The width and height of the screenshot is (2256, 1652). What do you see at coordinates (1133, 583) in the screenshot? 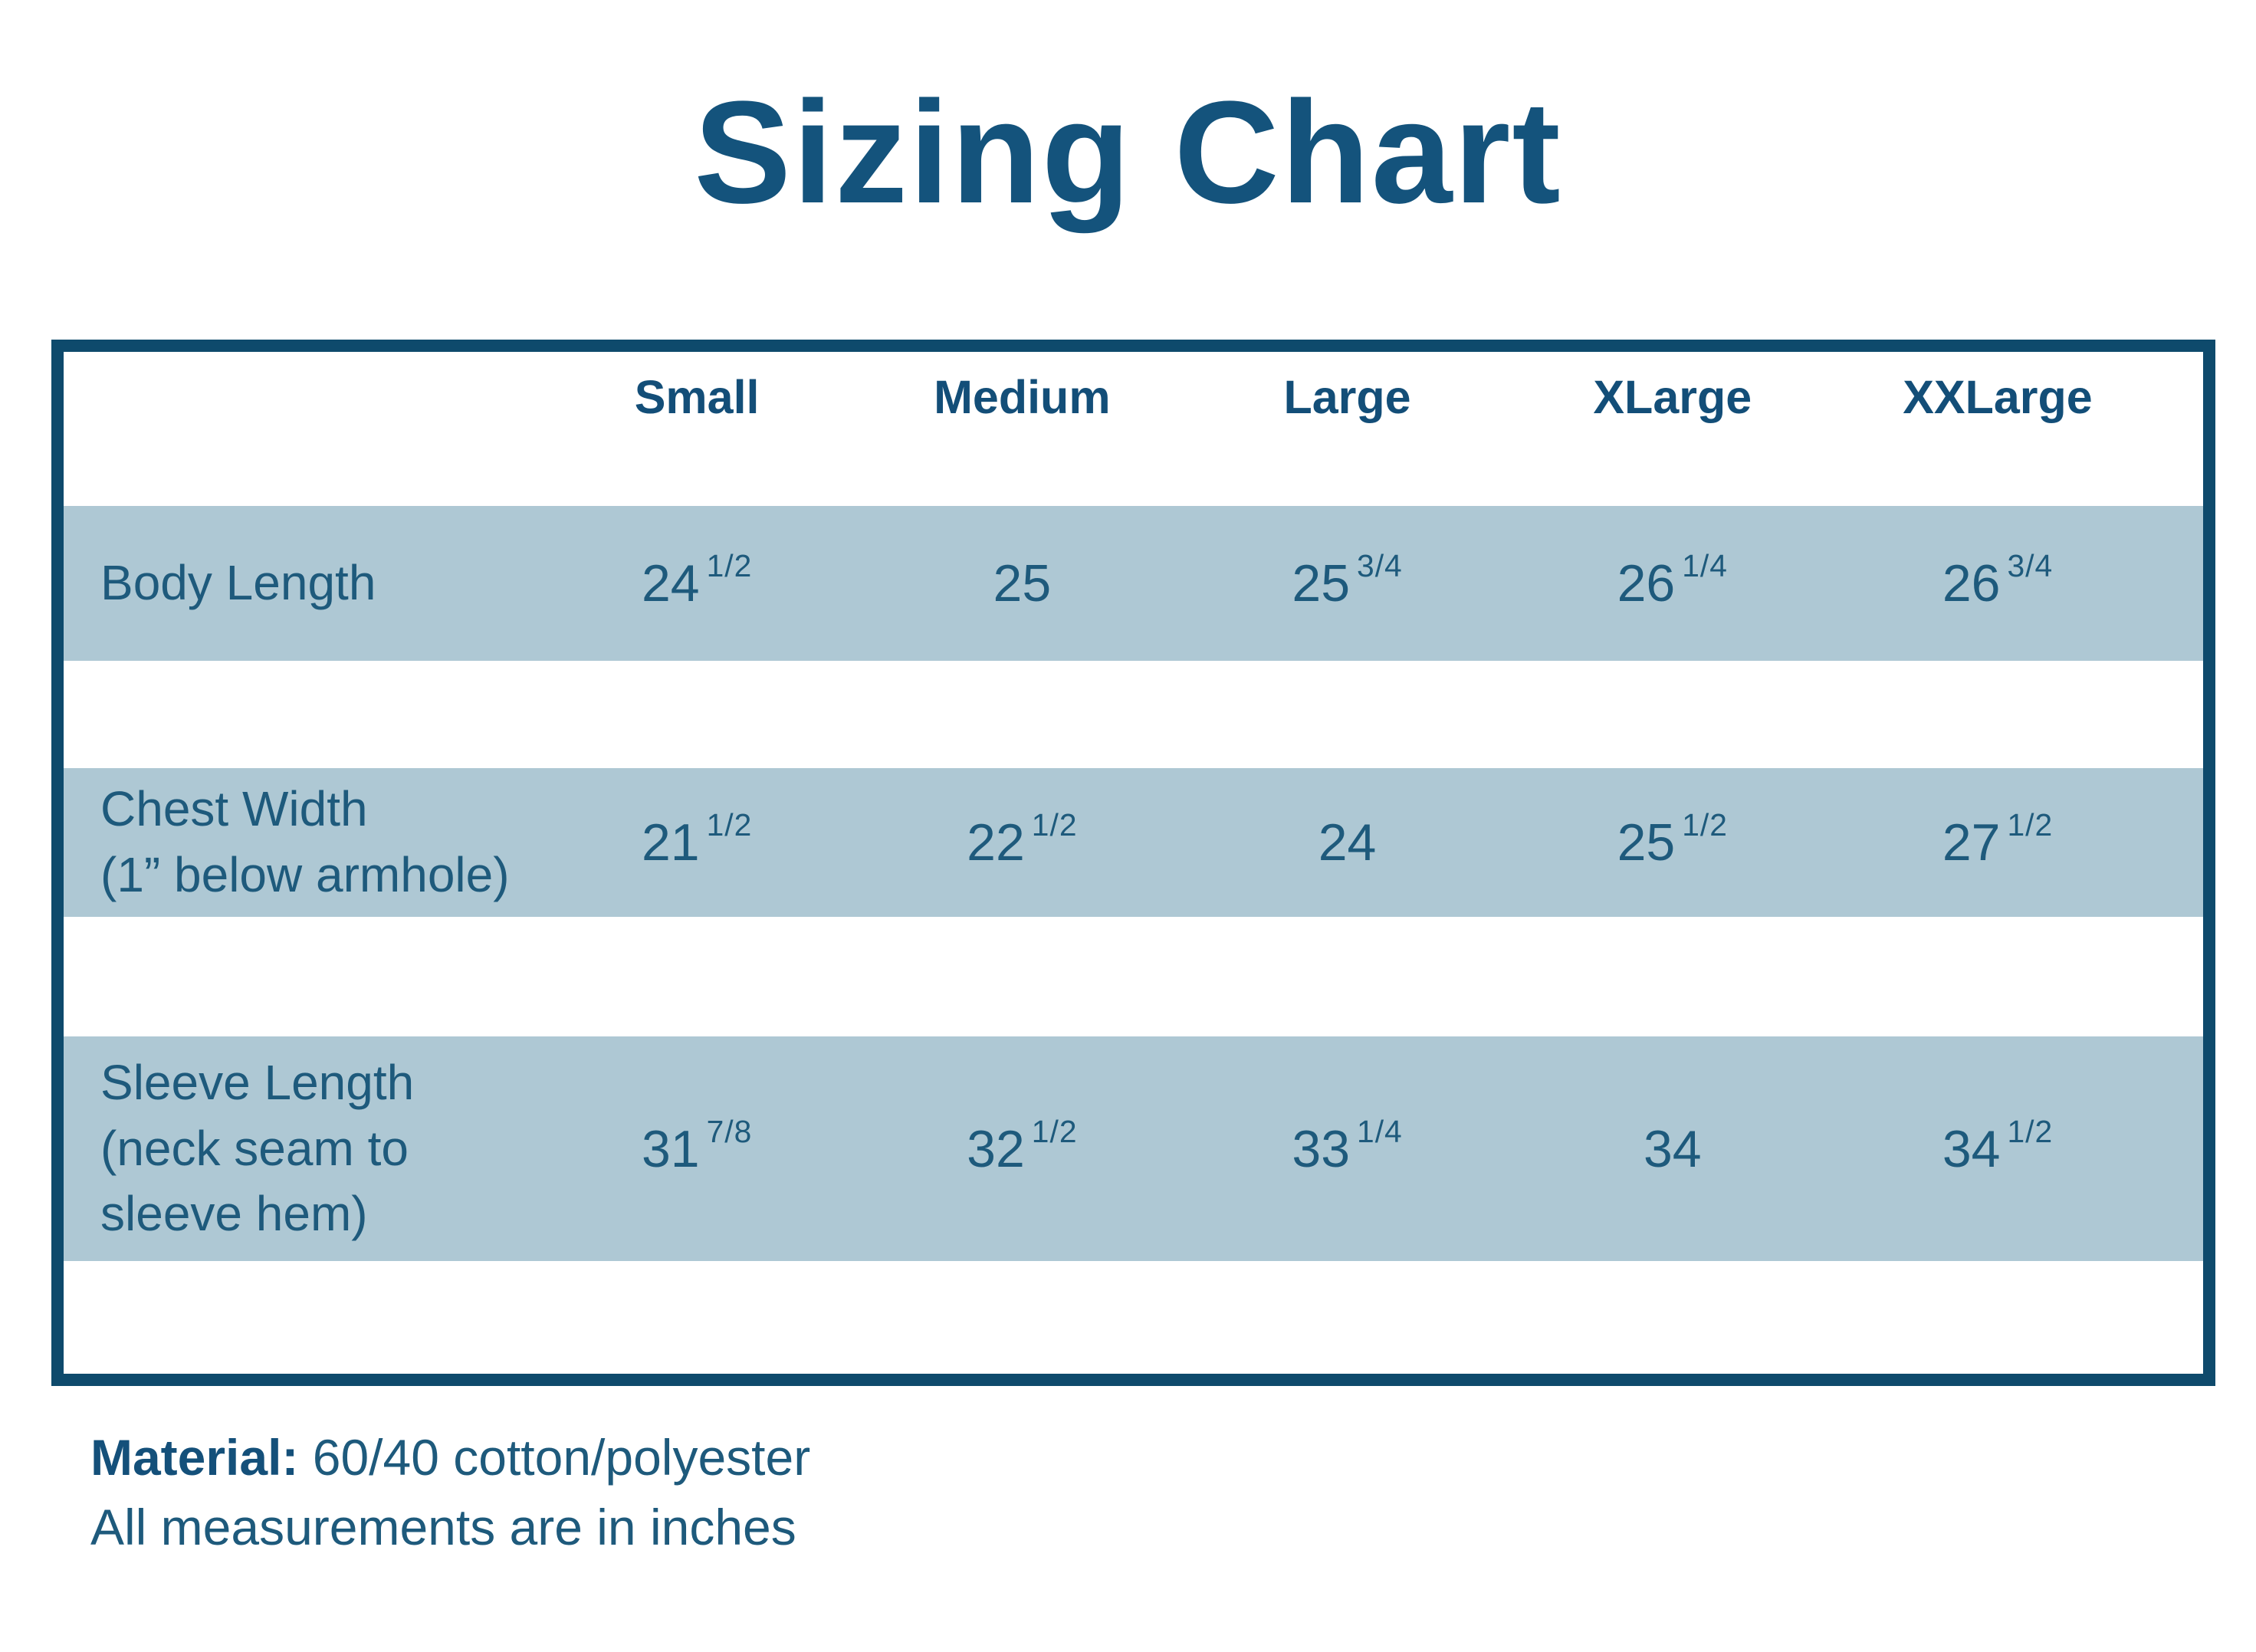
I see `table-row-body-length: Body Length 24 1/2 25 25 3/4 26 1/4 26 3/4` at bounding box center [1133, 583].